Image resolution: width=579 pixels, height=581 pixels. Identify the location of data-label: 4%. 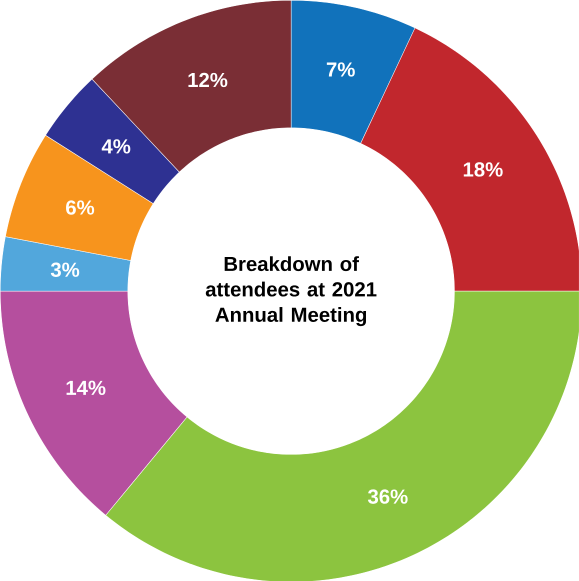
(116, 146).